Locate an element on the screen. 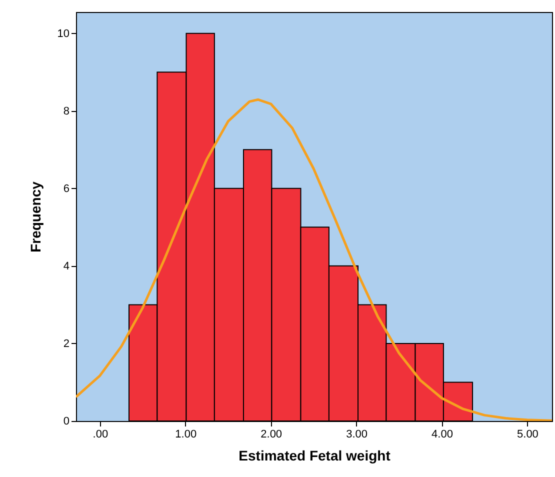  x-tick-label: 4.00 is located at coordinates (442, 434).